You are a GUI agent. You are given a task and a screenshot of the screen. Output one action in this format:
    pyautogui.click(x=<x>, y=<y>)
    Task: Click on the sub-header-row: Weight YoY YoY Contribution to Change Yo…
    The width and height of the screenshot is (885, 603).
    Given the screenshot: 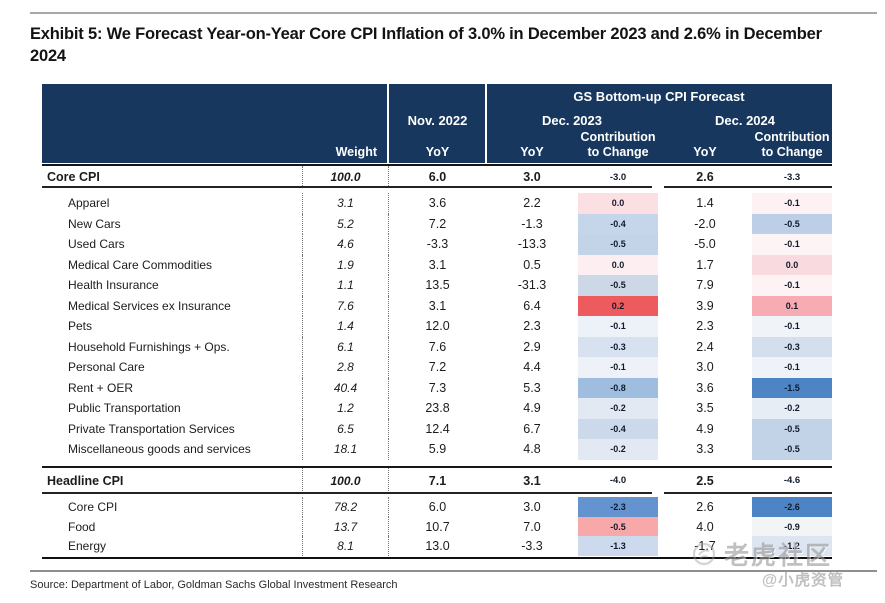 What is the action you would take?
    pyautogui.click(x=437, y=146)
    